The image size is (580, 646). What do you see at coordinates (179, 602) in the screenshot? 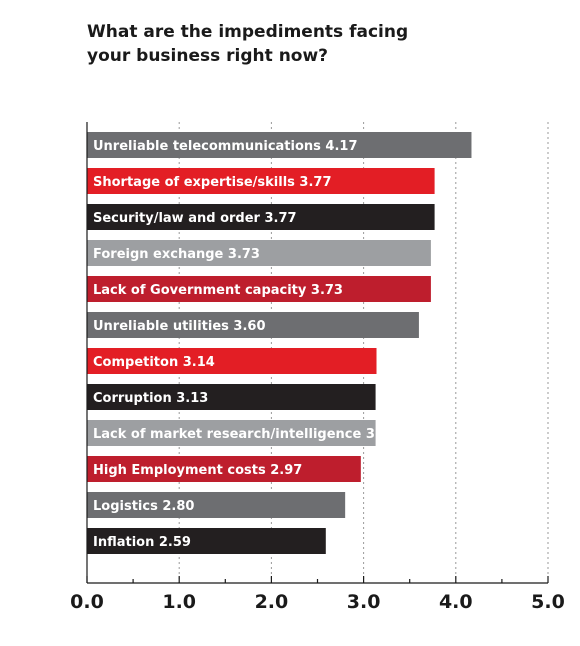
I see `x-tick-label: 1.0` at bounding box center [179, 602].